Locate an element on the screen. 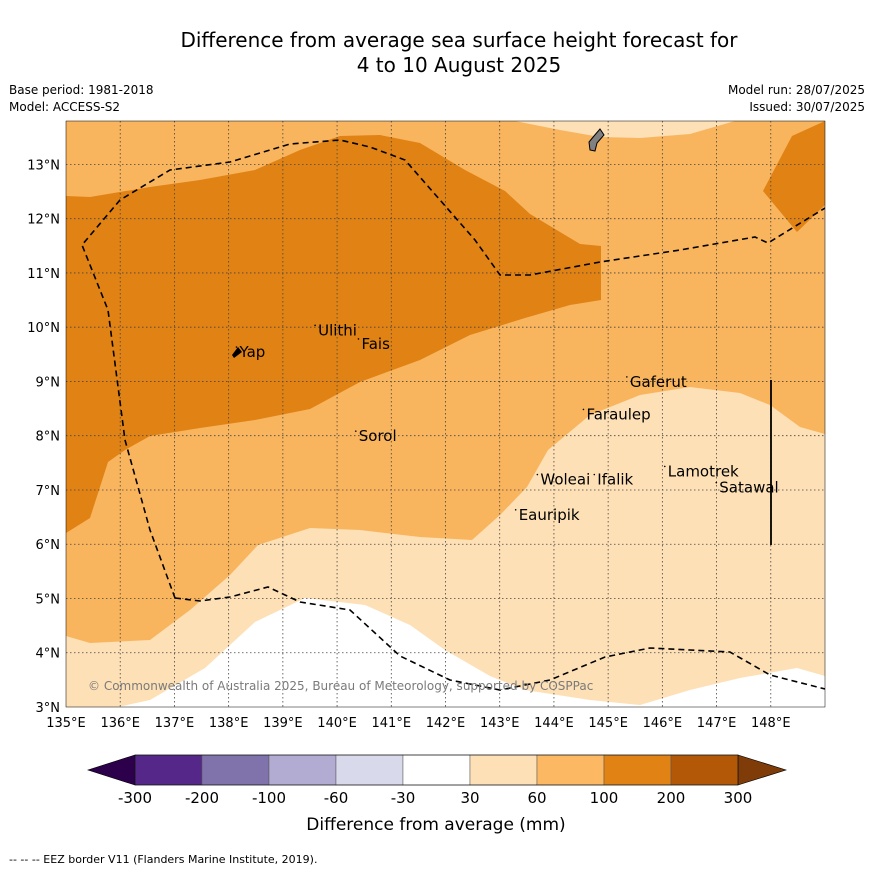 The height and width of the screenshot is (873, 873). lon-tick-label: 148°E is located at coordinates (771, 723).